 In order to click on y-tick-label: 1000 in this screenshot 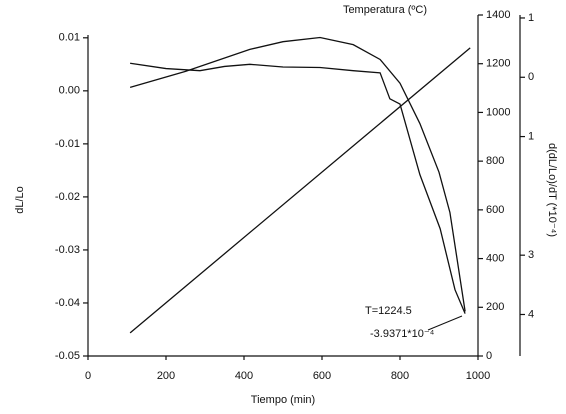, I will do `click(498, 112)`.